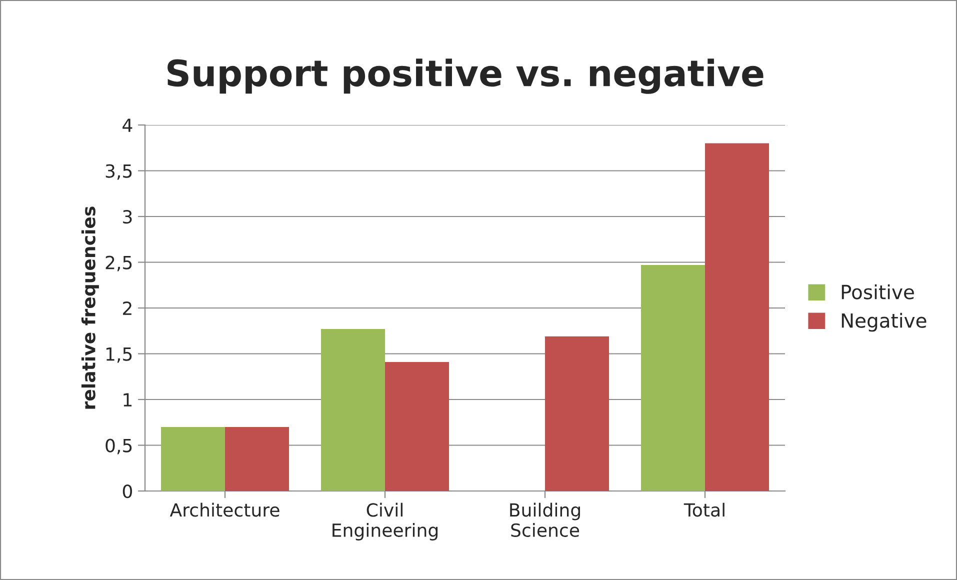 The image size is (957, 580). What do you see at coordinates (545, 519) in the screenshot?
I see `x-tick-label: Building Science` at bounding box center [545, 519].